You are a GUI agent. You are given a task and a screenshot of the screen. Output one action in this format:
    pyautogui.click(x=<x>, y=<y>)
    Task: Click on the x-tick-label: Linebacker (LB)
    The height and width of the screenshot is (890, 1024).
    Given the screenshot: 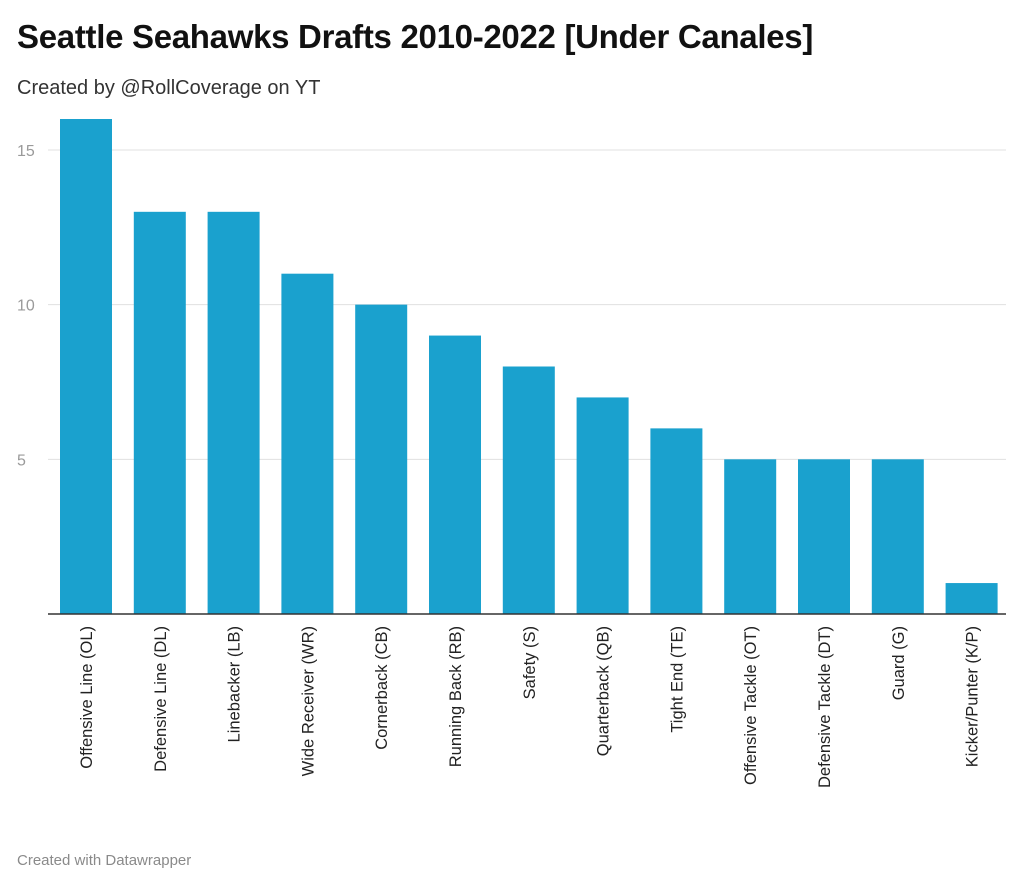 What is the action you would take?
    pyautogui.click(x=235, y=684)
    